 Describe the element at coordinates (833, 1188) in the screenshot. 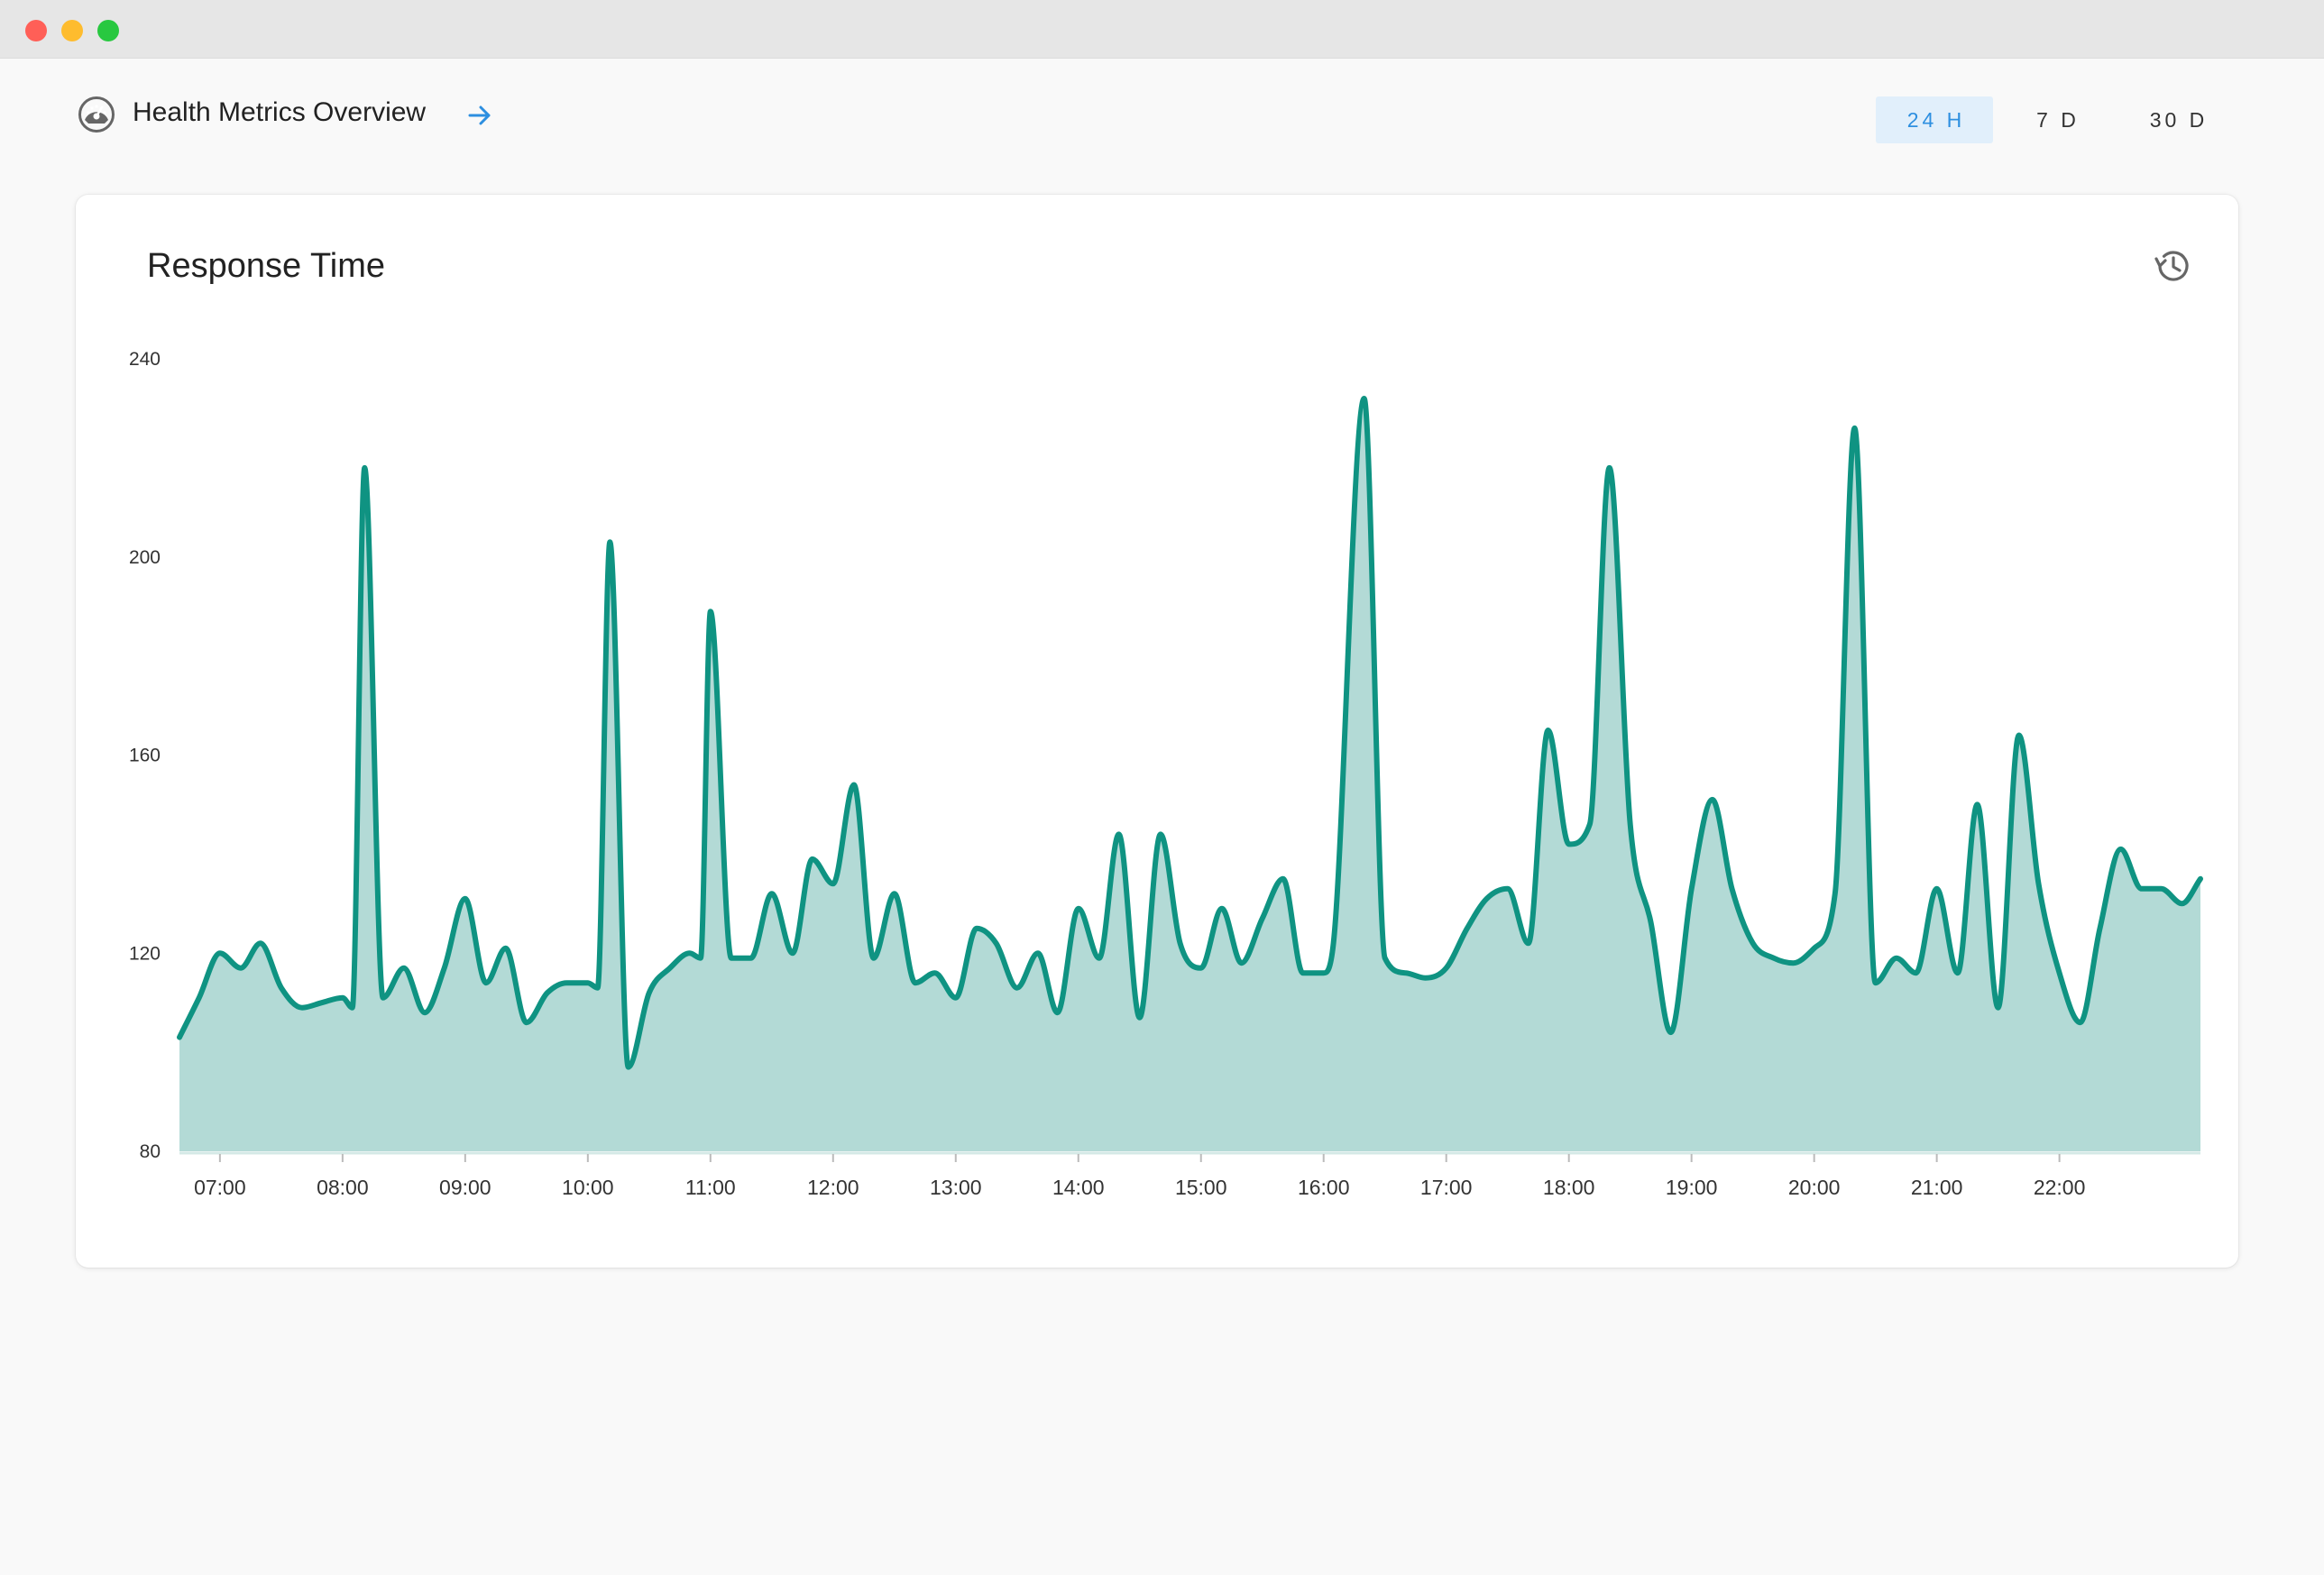

I see `x-tick-label: 12:00` at that location.